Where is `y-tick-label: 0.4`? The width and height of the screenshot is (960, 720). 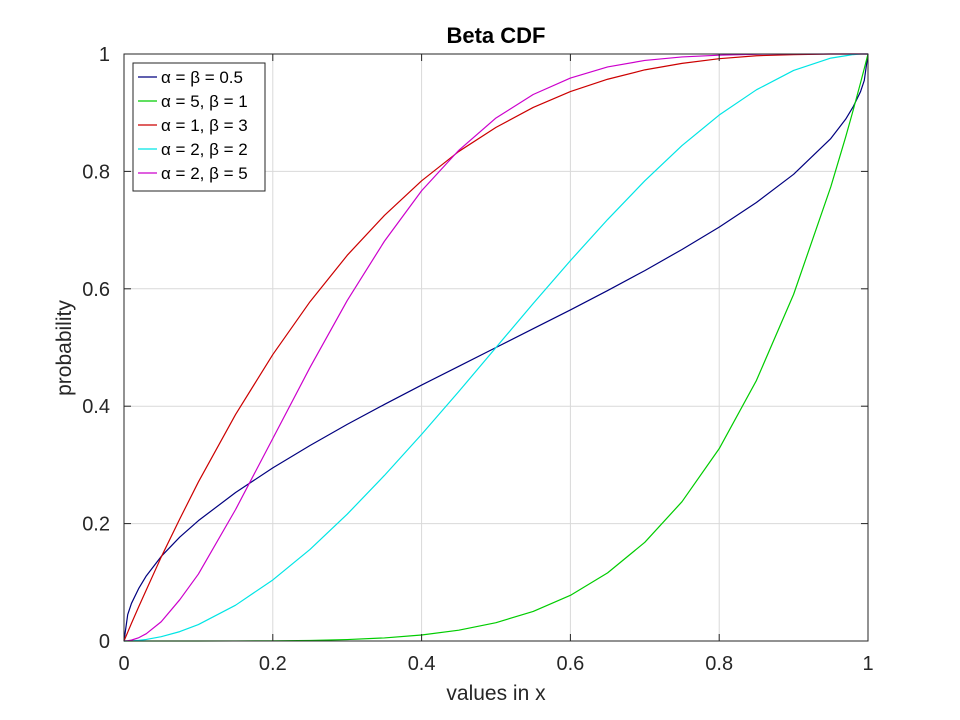 y-tick-label: 0.4 is located at coordinates (96, 407).